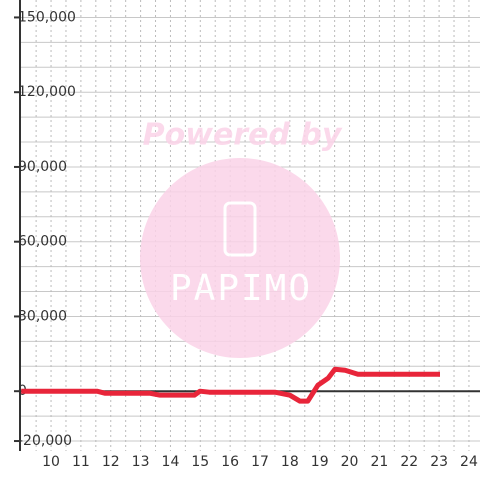 This screenshot has height=480, width=480. What do you see at coordinates (439, 462) in the screenshot?
I see `x-tick-label: 23` at bounding box center [439, 462].